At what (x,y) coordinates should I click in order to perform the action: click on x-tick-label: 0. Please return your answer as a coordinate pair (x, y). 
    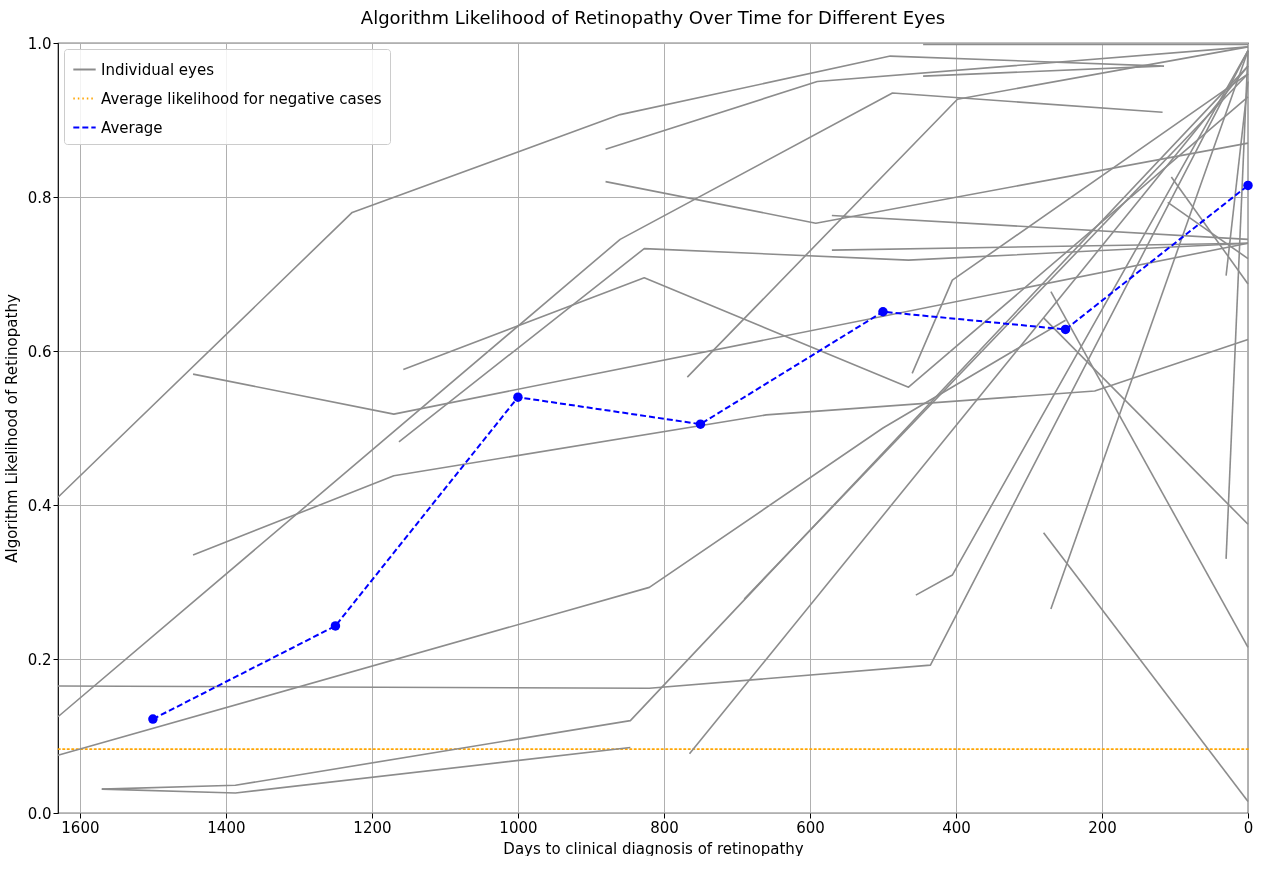
    Looking at the image, I should click on (1248, 827).